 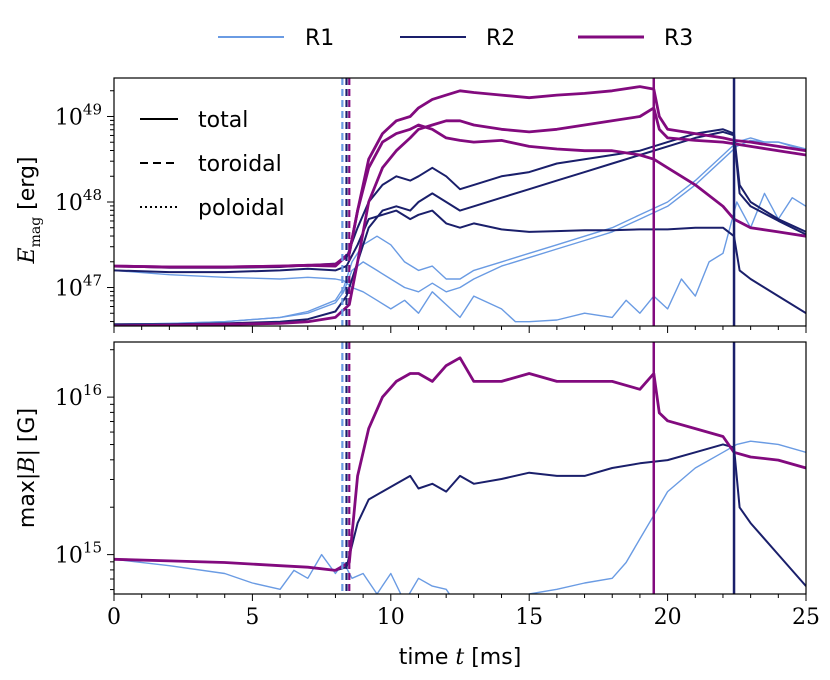 I want to click on bottom-x-ticks: 0 5 10 15 20 25, so click(x=463, y=612).